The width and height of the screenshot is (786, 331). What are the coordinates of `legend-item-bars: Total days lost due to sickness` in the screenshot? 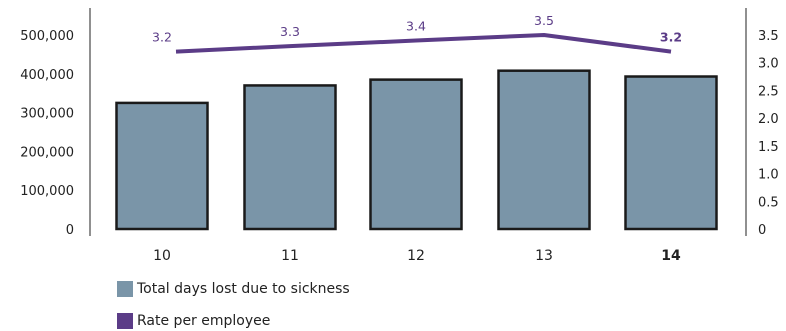 It's located at (233, 289).